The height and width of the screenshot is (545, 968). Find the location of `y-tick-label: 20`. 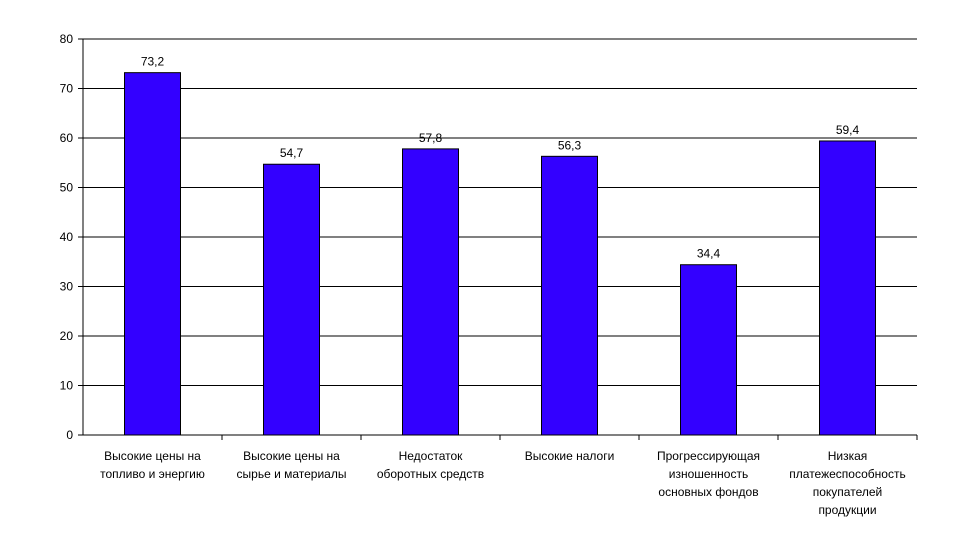

y-tick-label: 20 is located at coordinates (67, 336).